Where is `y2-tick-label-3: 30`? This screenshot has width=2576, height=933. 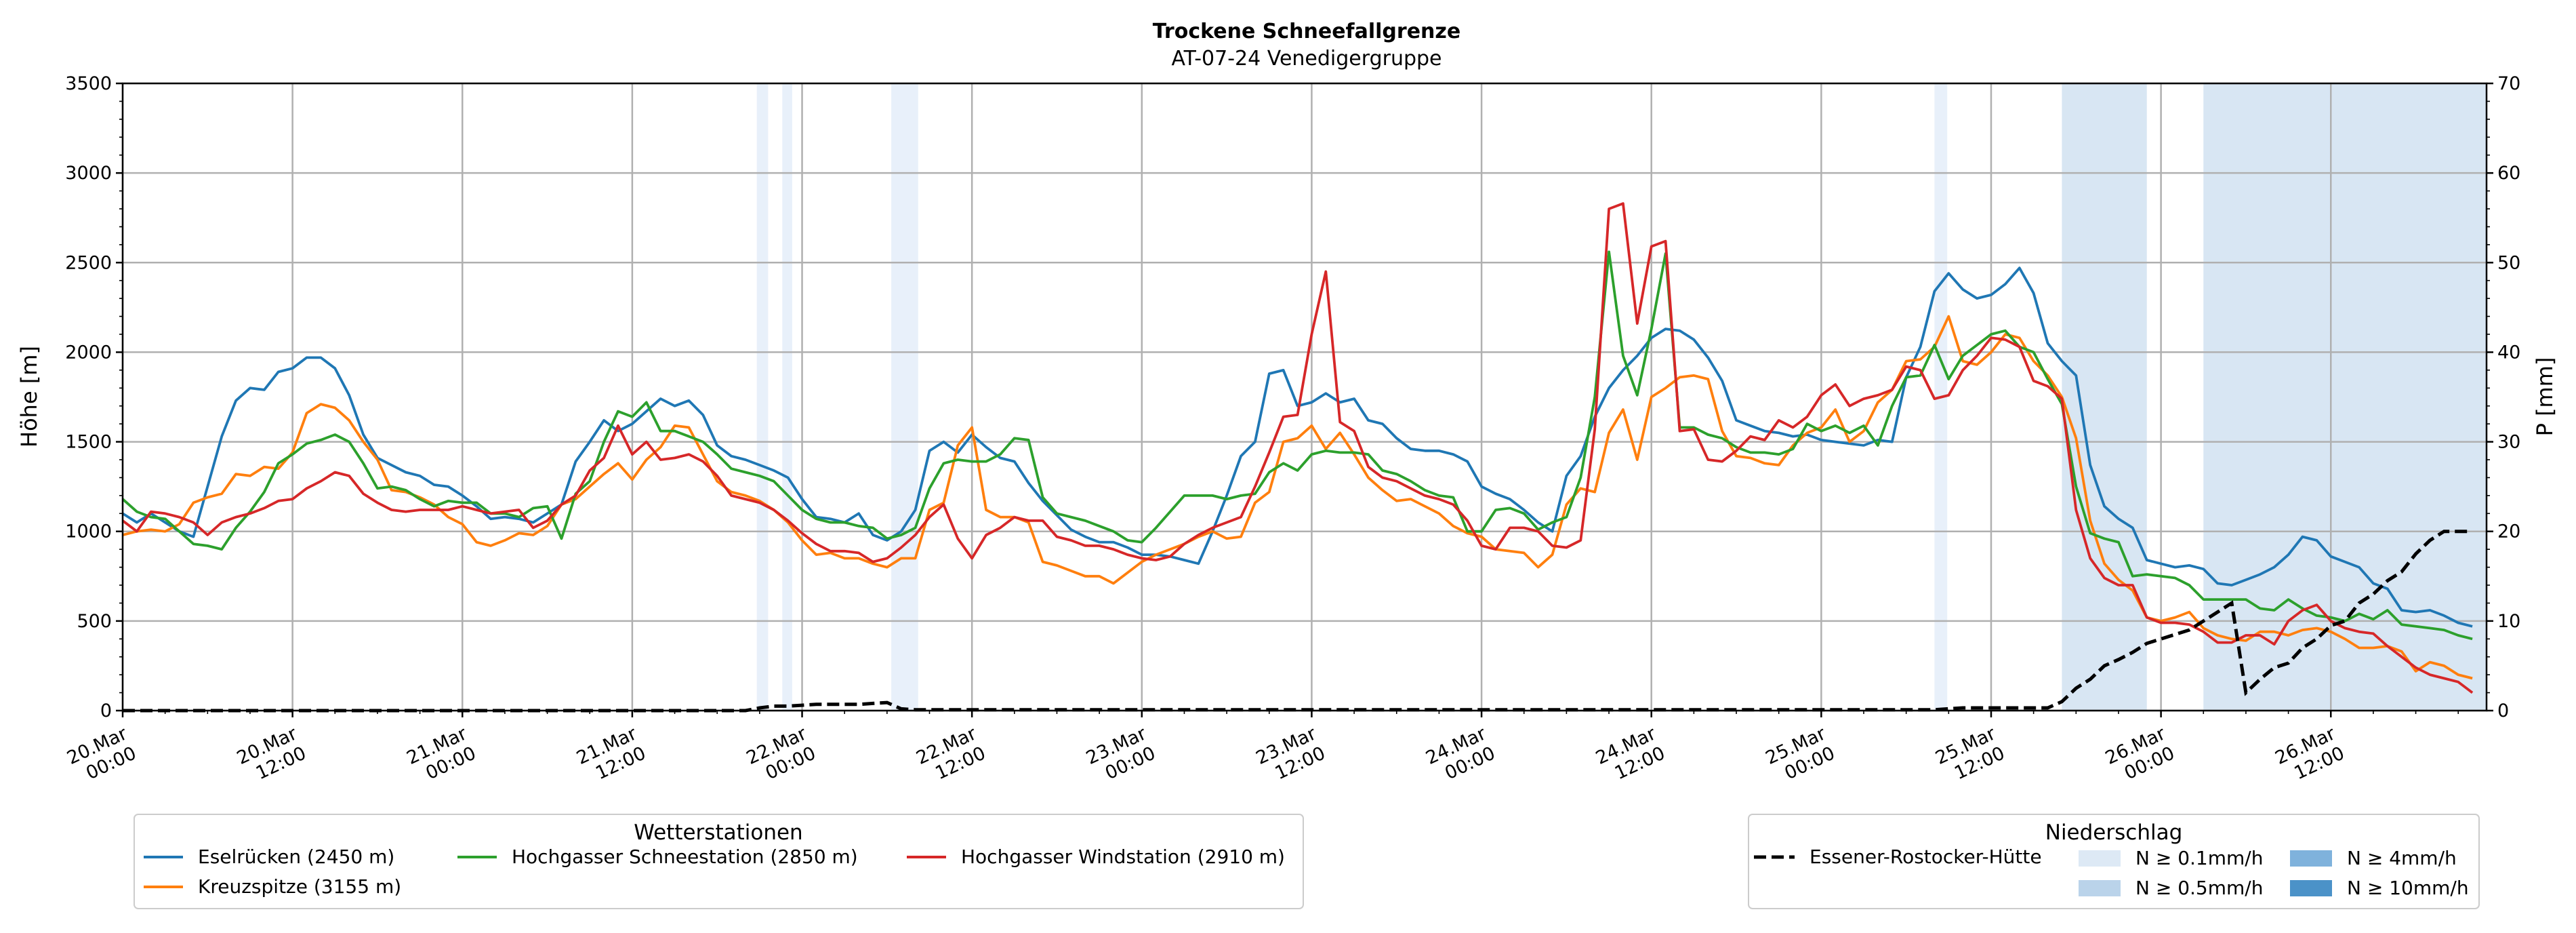
y2-tick-label-3: 30 is located at coordinates (2509, 443).